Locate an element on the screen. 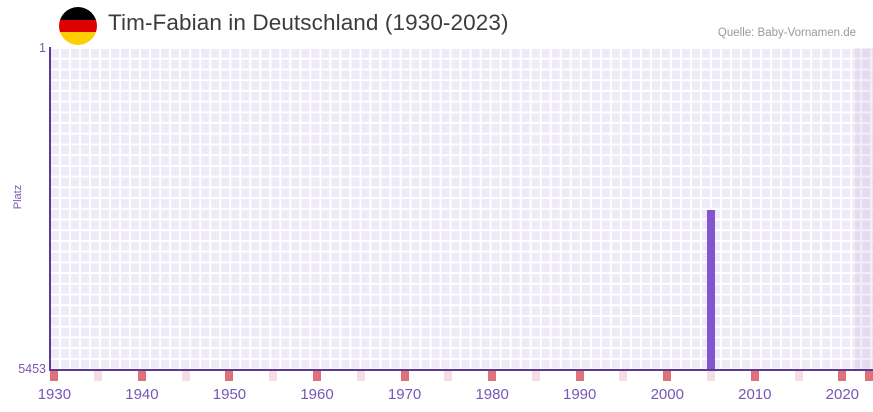  x-tick-mark-2010 is located at coordinates (754, 376).